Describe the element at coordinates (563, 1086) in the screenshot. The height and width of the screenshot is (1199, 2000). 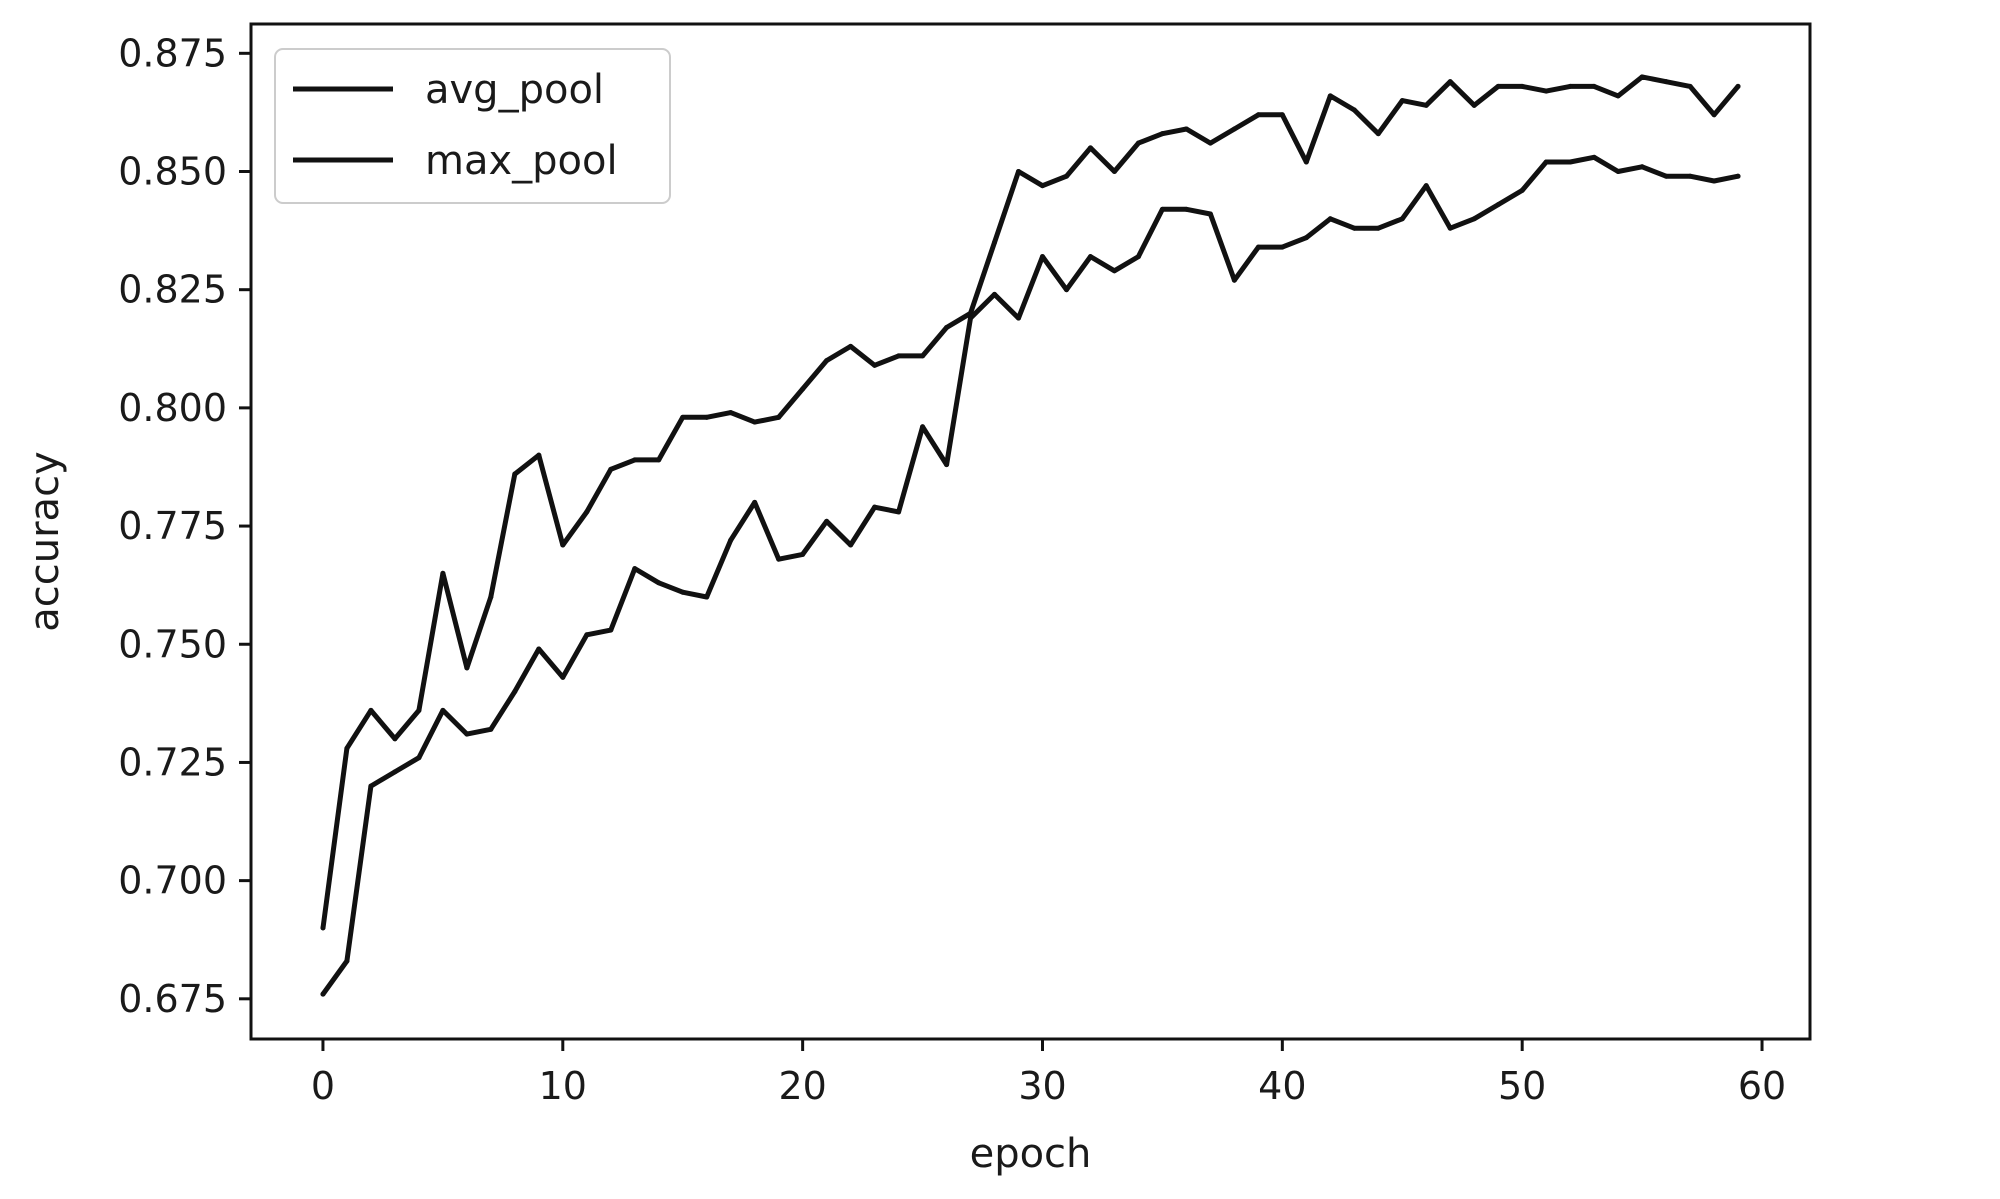
I see `x-tick-label: 10` at that location.